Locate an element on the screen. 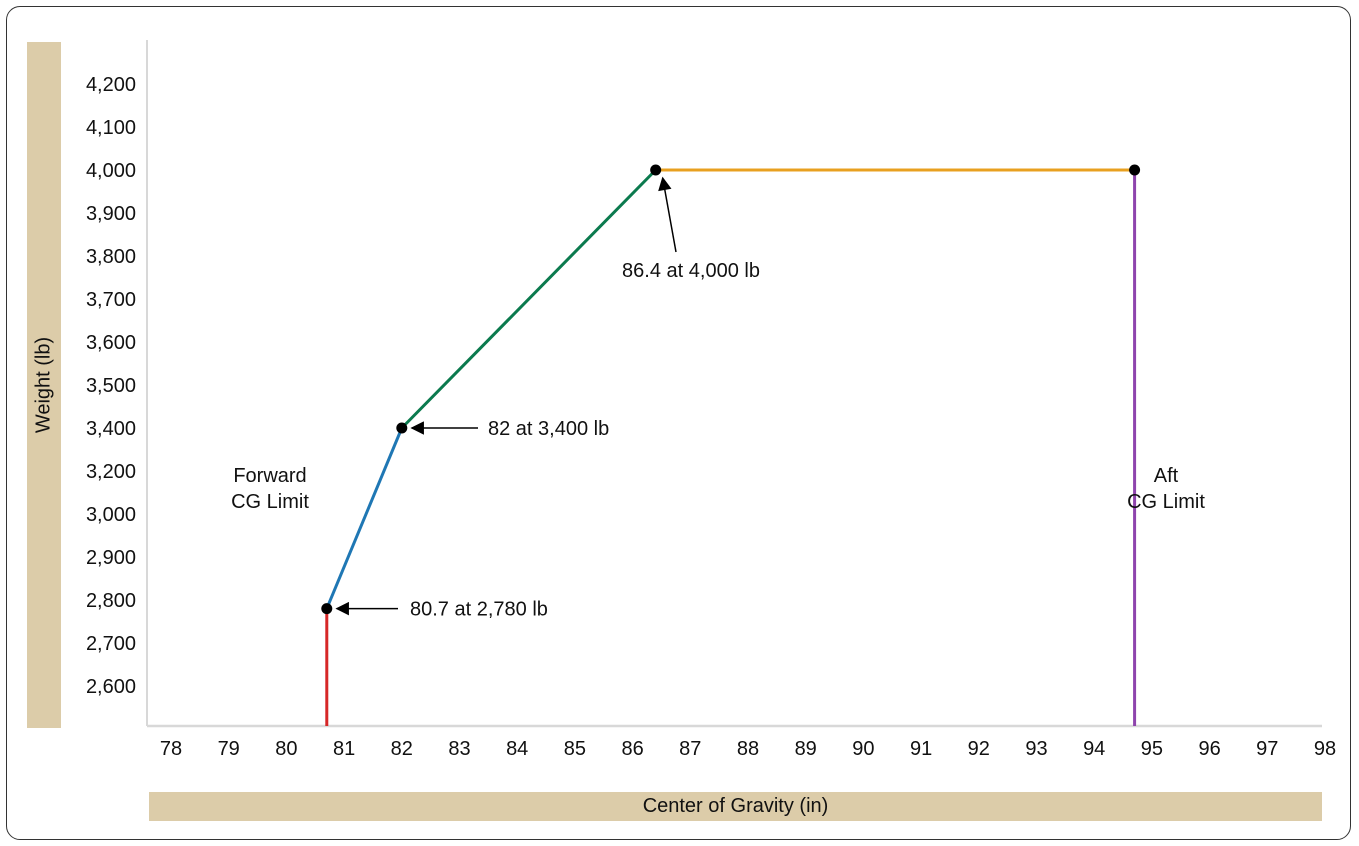 The height and width of the screenshot is (846, 1359). y-tick-label: 3,900 is located at coordinates (111, 214).